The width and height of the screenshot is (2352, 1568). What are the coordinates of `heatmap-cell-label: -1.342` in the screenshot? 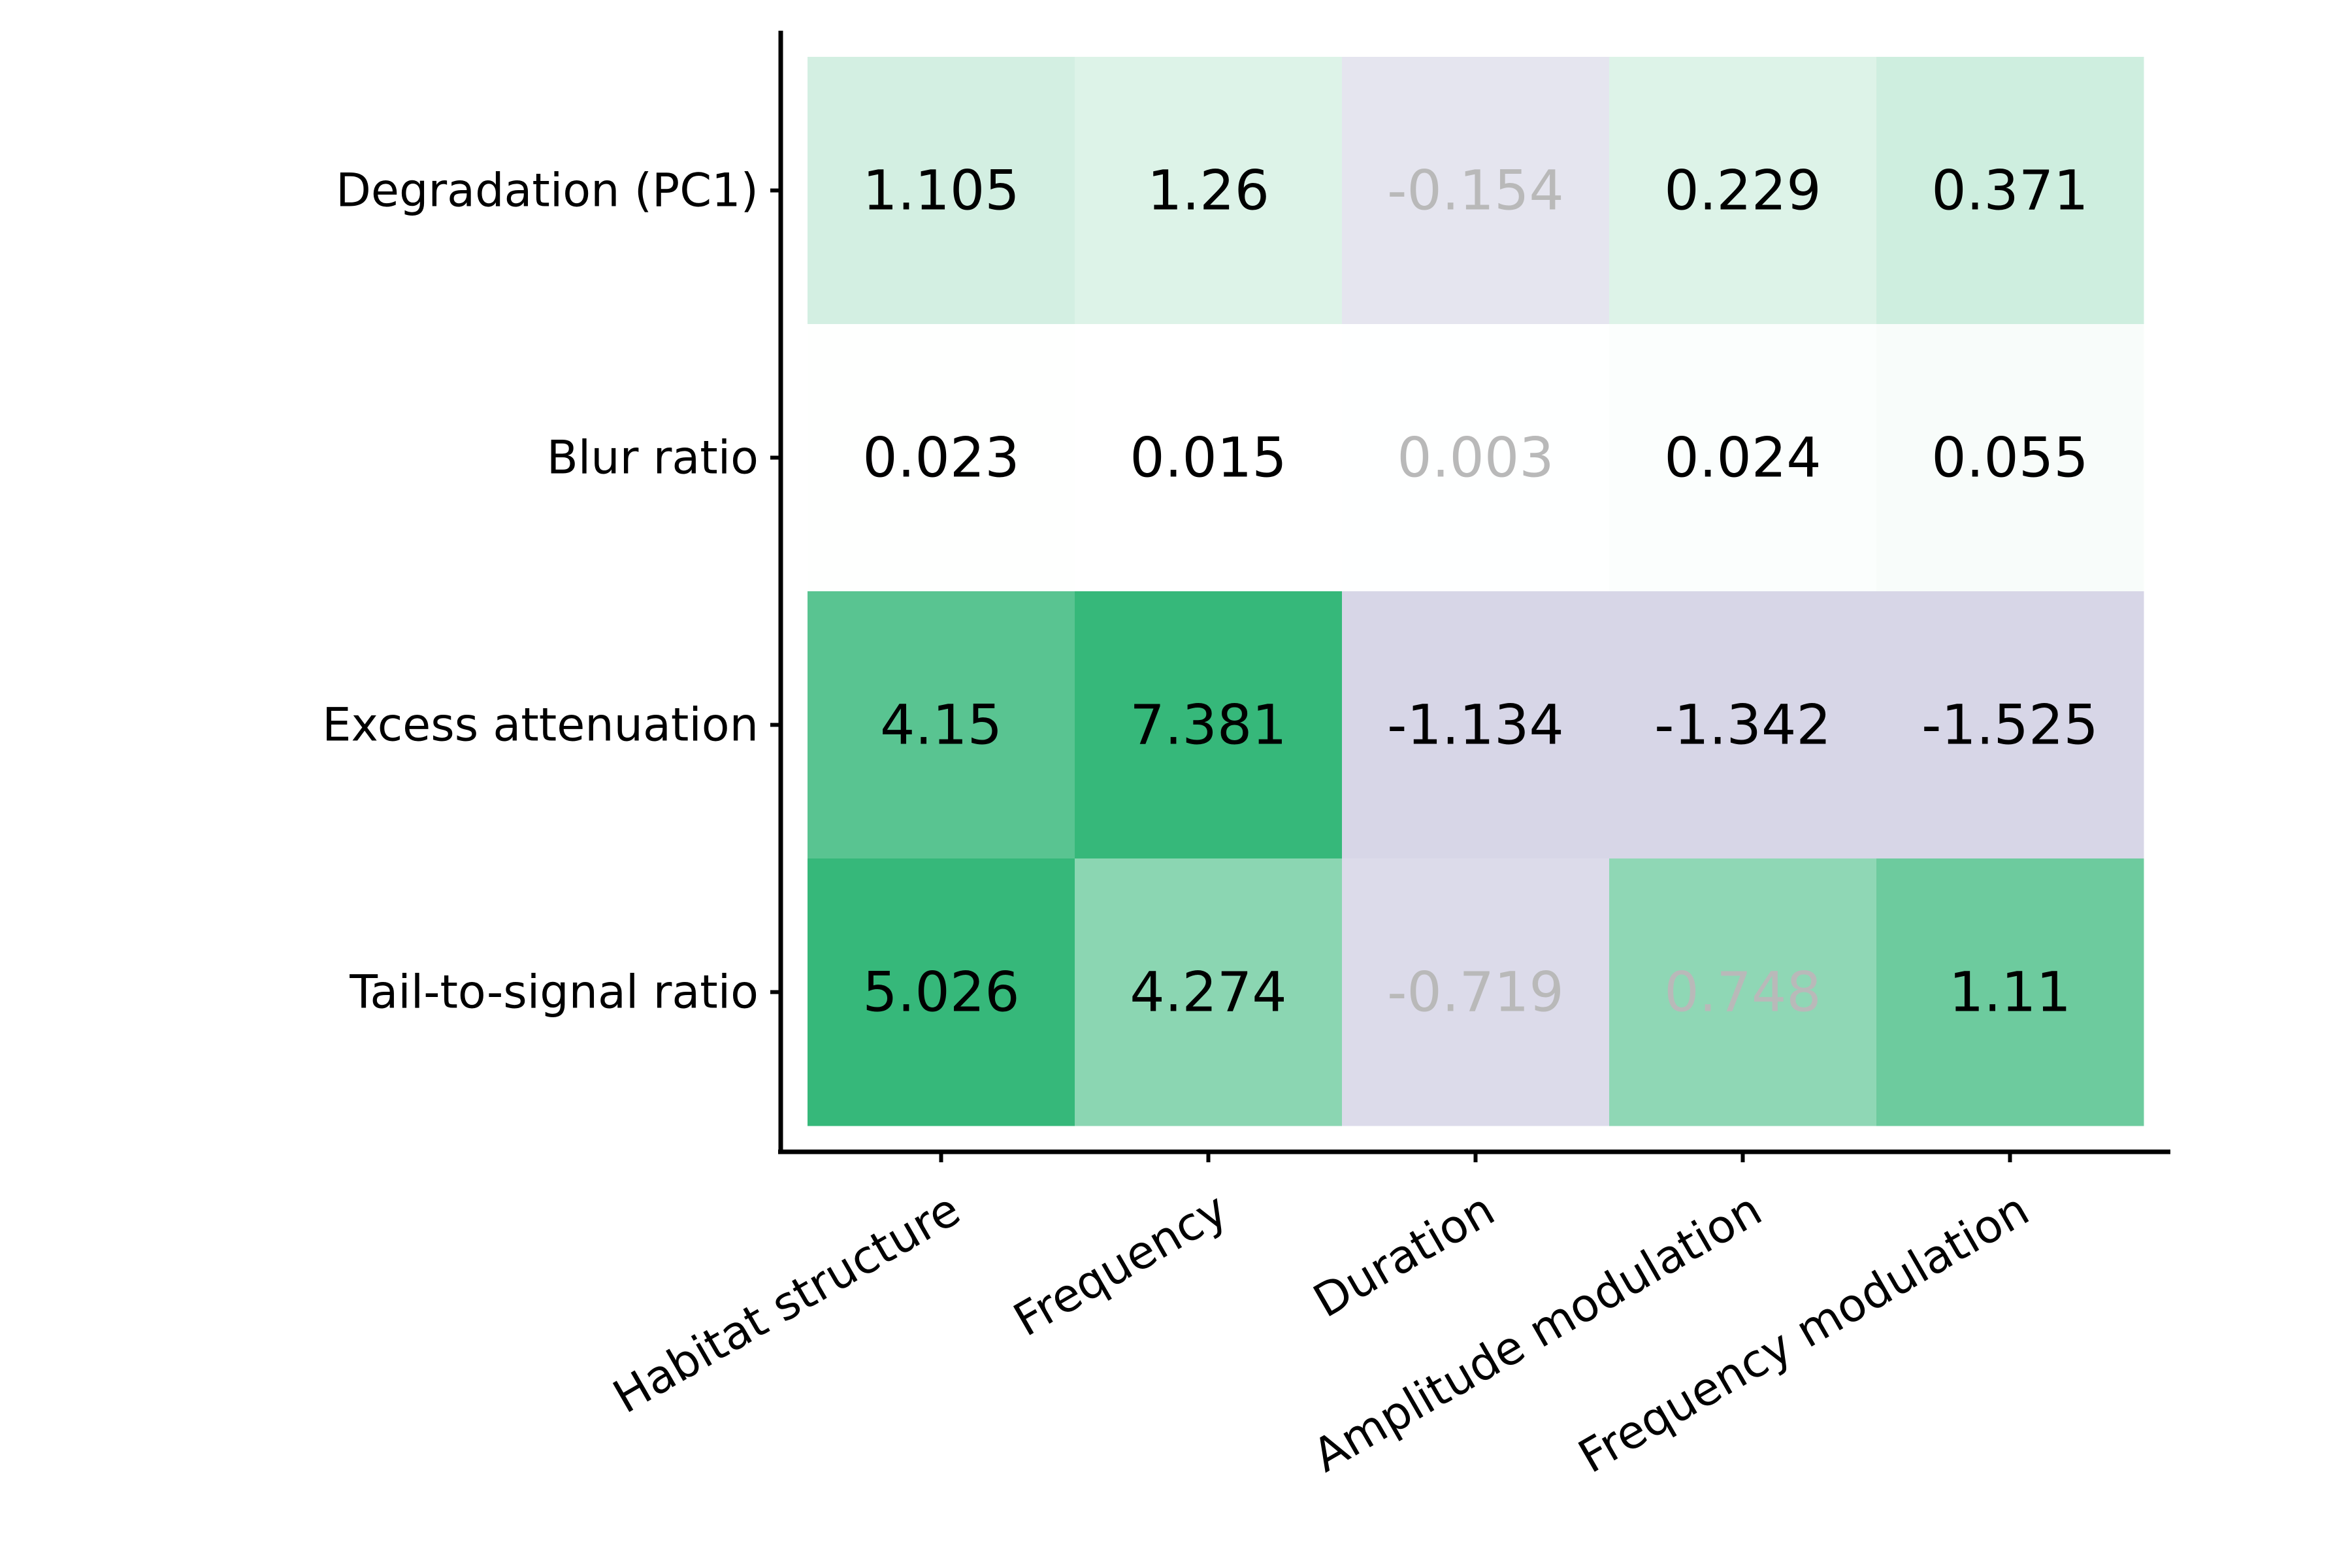 It's located at (1742, 725).